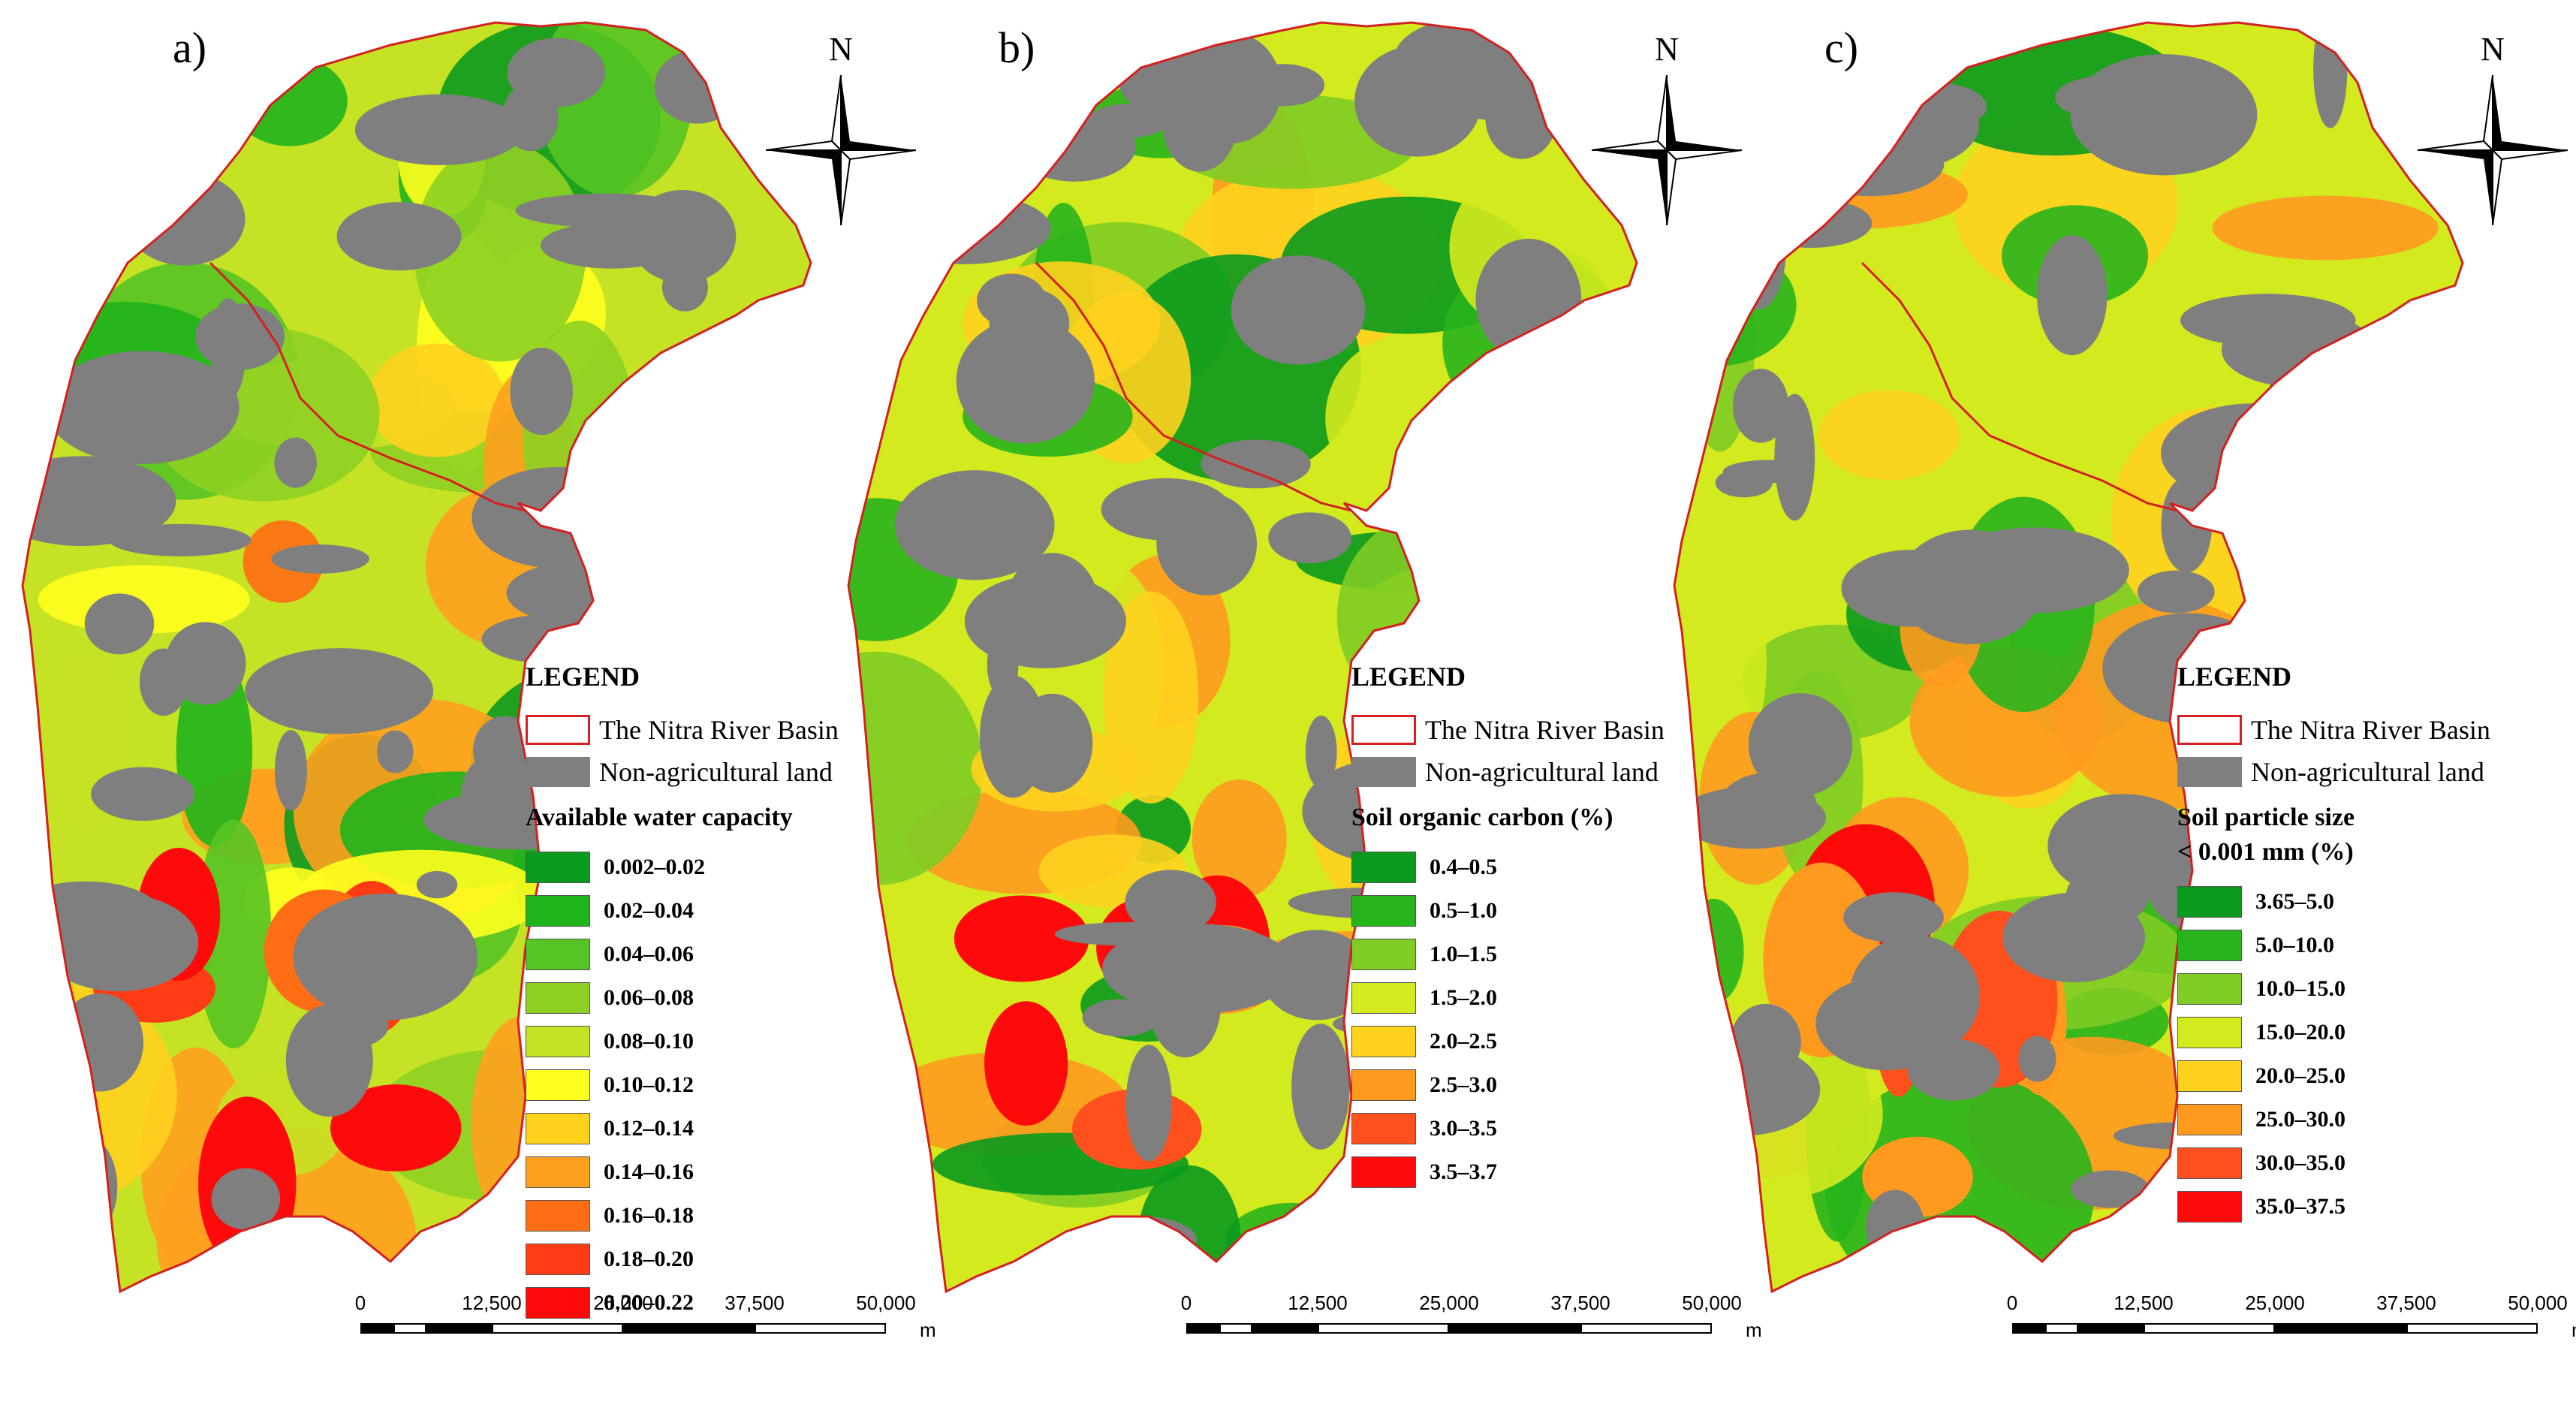 This screenshot has width=2576, height=1405. Describe the element at coordinates (2294, 945) in the screenshot. I see `class-label: 5.0–10.0` at that location.